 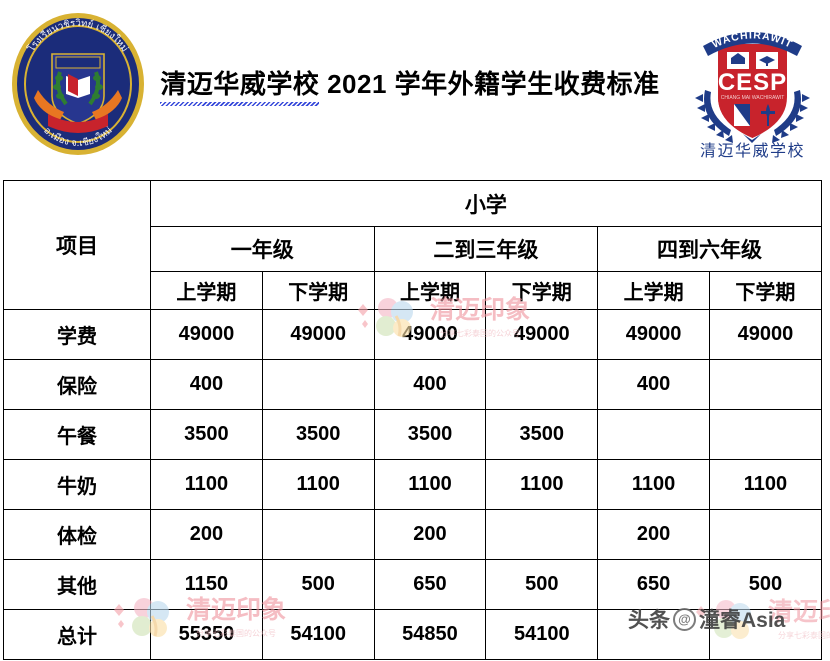 What do you see at coordinates (77, 384) in the screenshot?
I see `row-label: 保险` at bounding box center [77, 384].